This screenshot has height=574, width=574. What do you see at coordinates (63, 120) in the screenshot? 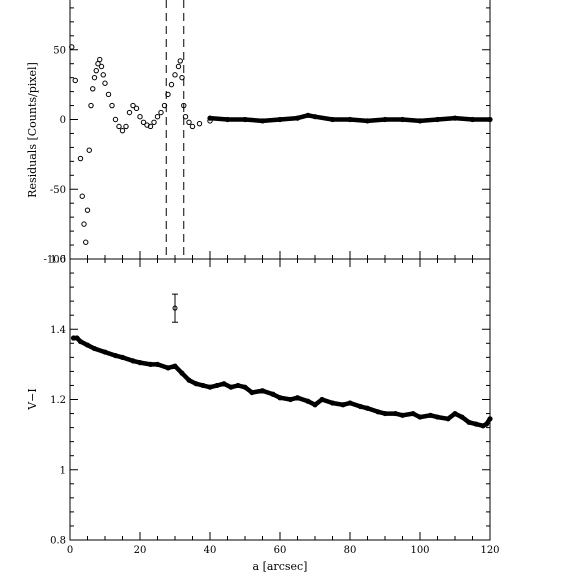
I see `y-tick-label: 0` at bounding box center [63, 120].